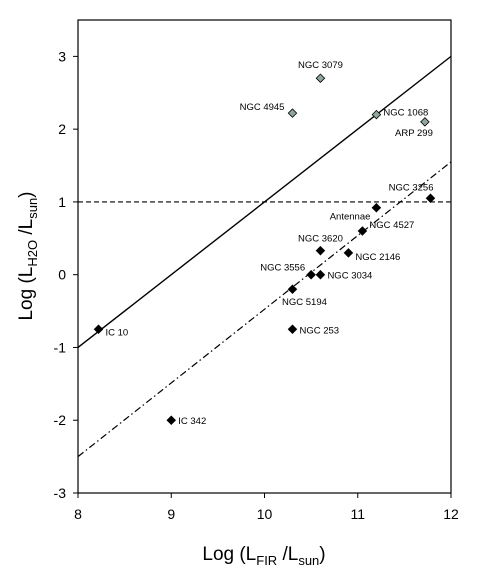 Image resolution: width=491 pixels, height=577 pixels. I want to click on point-label-ic-10: IC 10, so click(117, 332).